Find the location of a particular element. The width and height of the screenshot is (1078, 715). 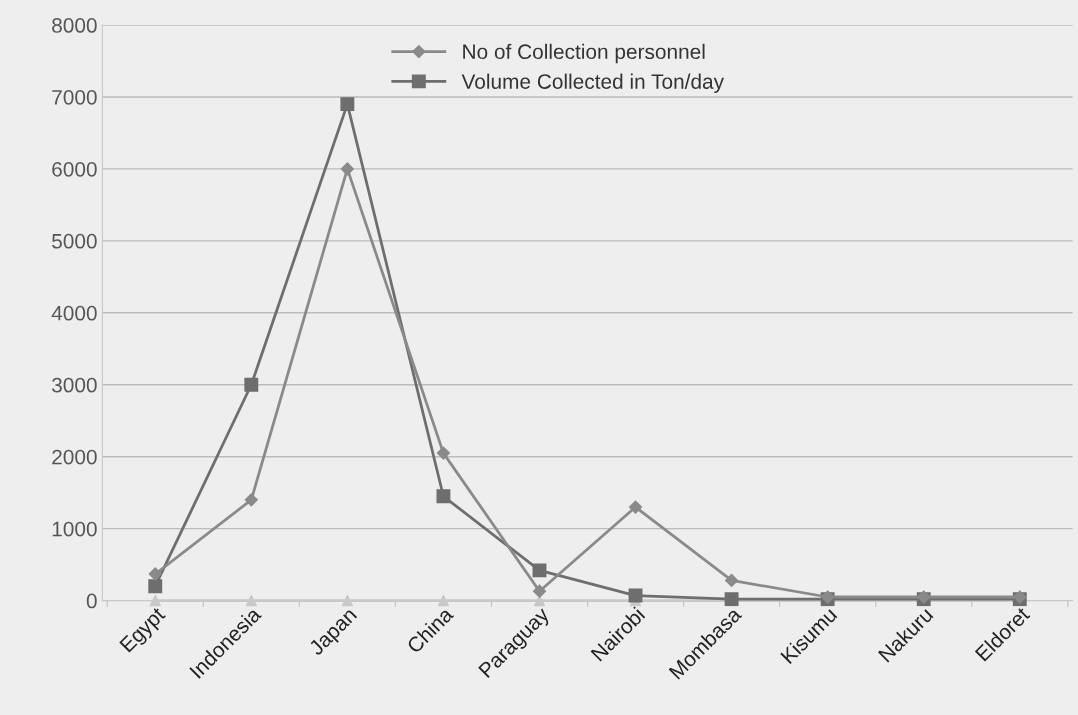

y-tick-label: 7000 is located at coordinates (74, 97).